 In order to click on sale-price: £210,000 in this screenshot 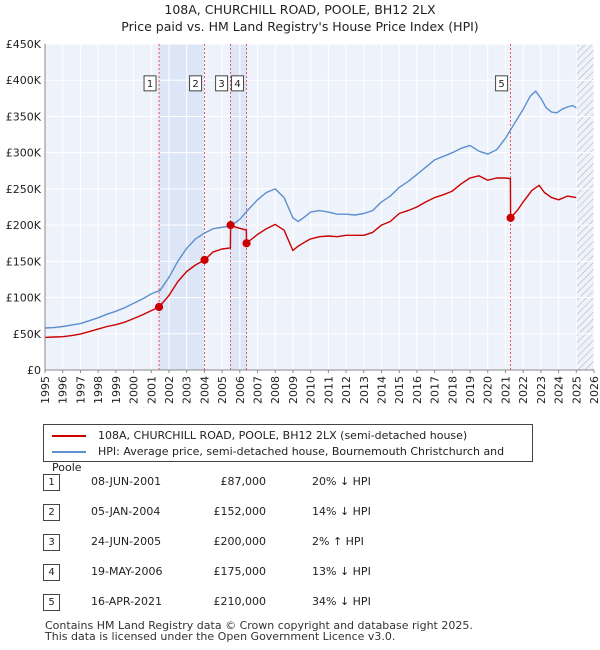, I will do `click(240, 601)`.